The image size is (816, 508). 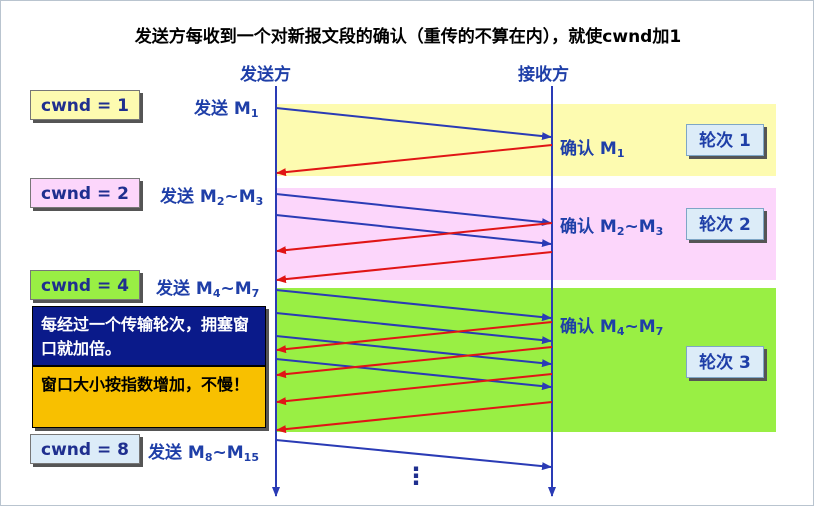 I want to click on send-label-1: 发送 M1, so click(x=226, y=109).